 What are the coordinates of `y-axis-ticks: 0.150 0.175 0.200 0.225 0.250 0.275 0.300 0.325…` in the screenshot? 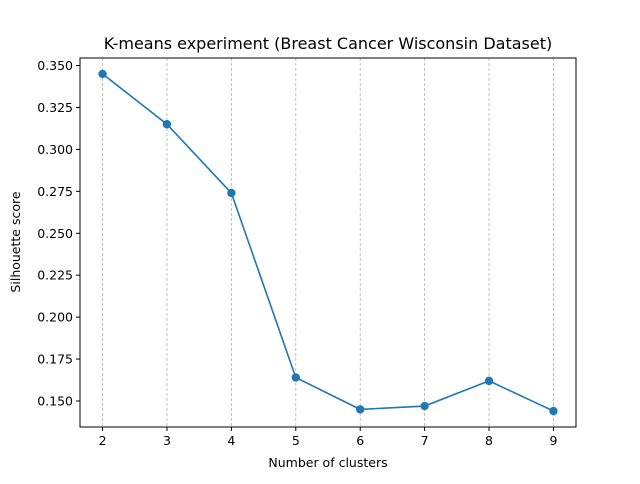 It's located at (58, 233).